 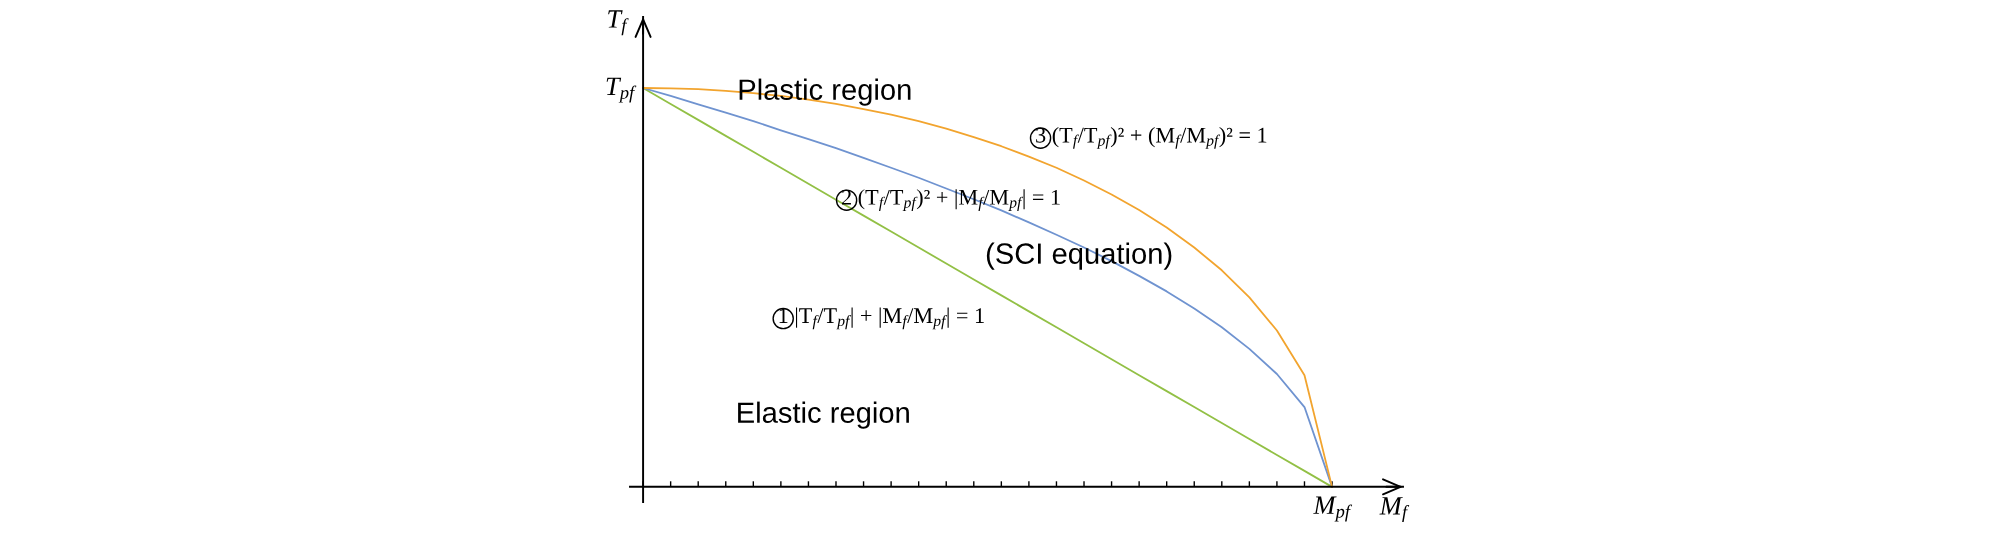 I want to click on annotation: Plastic region, so click(x=825, y=92).